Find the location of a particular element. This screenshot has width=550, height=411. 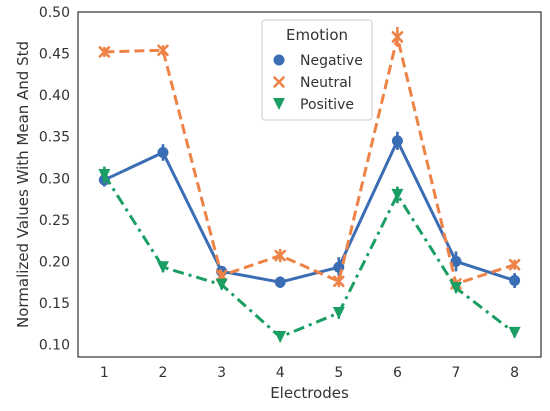

legend-label-neutral: Neutral is located at coordinates (326, 83).